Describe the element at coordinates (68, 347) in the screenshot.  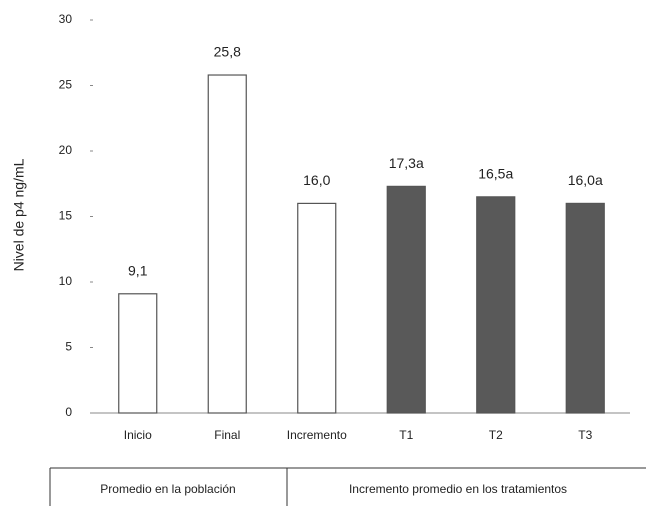
I see `y-tick-label: 5` at that location.